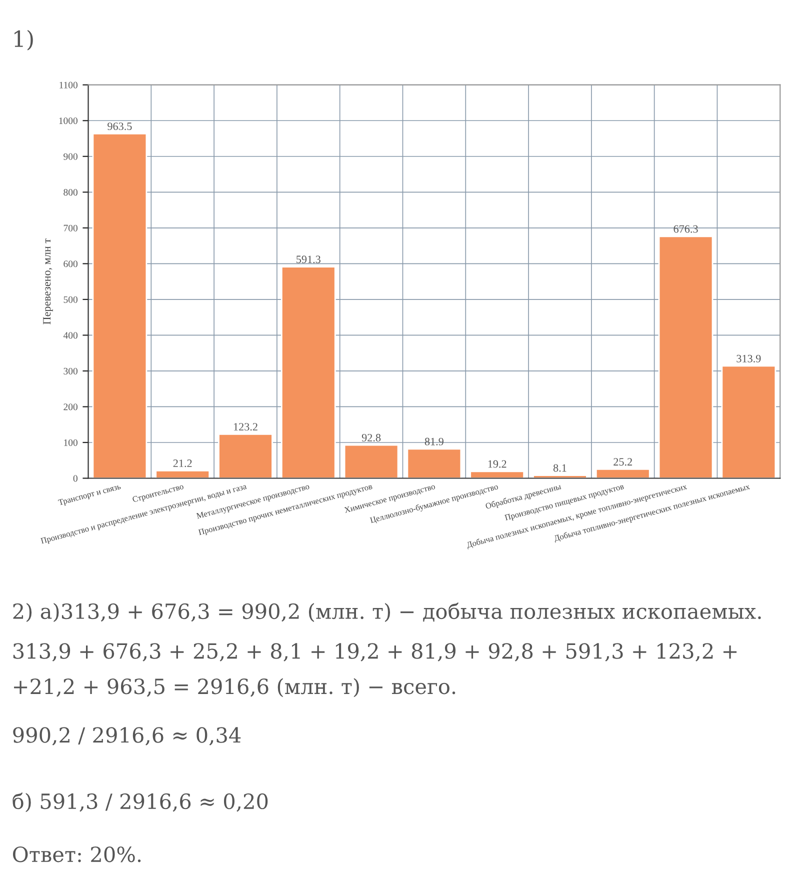 The height and width of the screenshot is (884, 788). Describe the element at coordinates (76, 854) in the screenshot. I see `text: Ответ: 20%.` at that location.